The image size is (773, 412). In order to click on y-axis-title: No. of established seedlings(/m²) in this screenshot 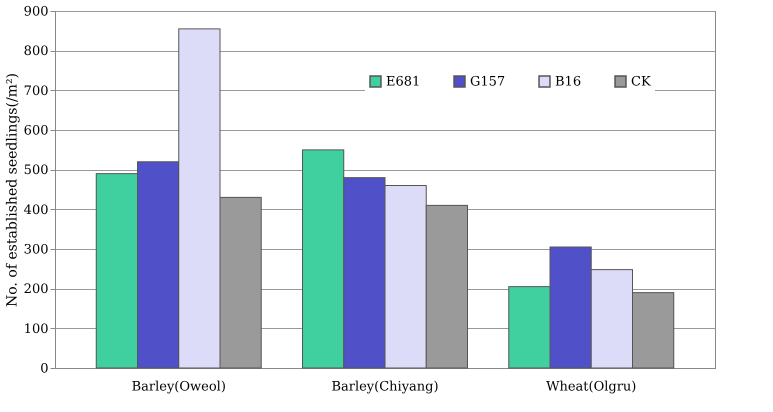, I will do `click(12, 190)`.